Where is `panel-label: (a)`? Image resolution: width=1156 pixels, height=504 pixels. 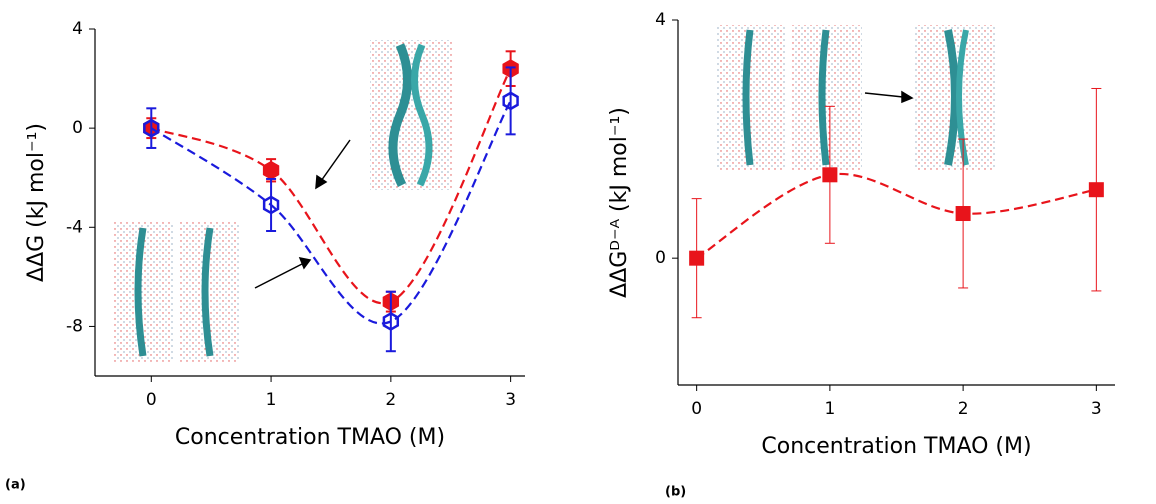 panel-label: (a) is located at coordinates (15, 485).